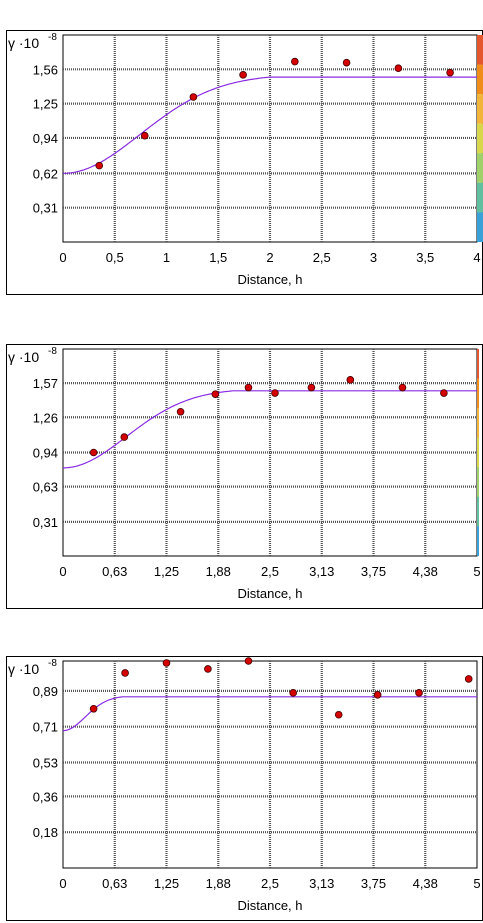 The width and height of the screenshot is (483, 923). Describe the element at coordinates (476, 257) in the screenshot. I see `x-tick-label: 4` at that location.